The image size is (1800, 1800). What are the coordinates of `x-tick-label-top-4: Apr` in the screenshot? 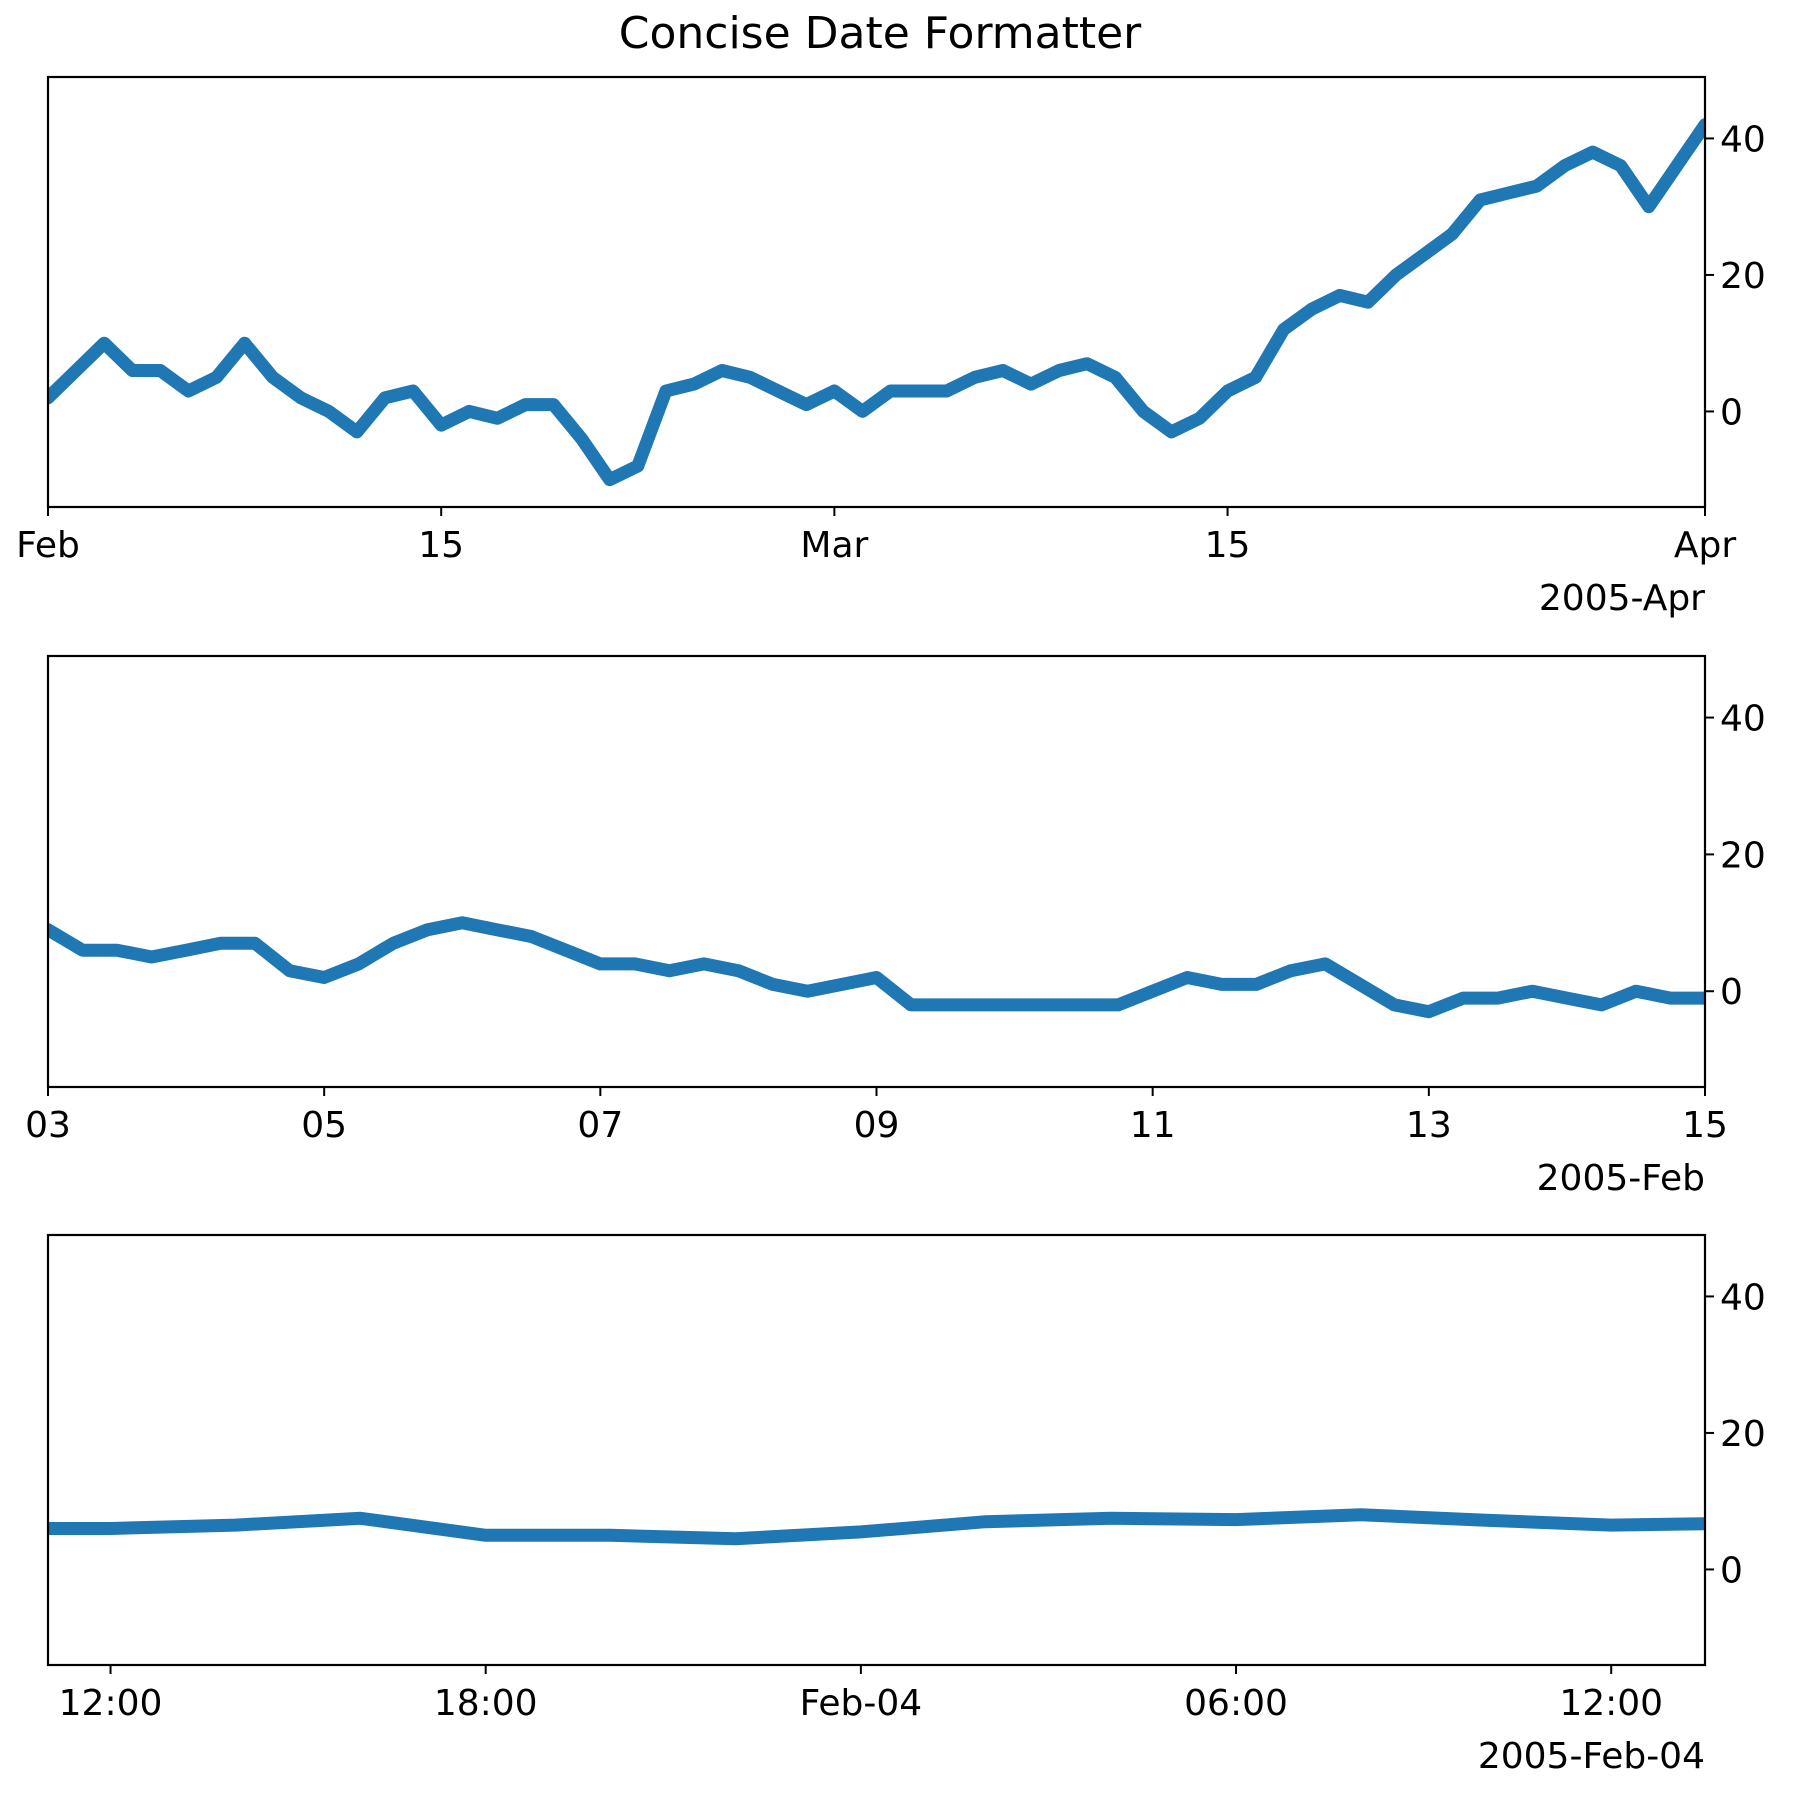 It's located at (1705, 545).